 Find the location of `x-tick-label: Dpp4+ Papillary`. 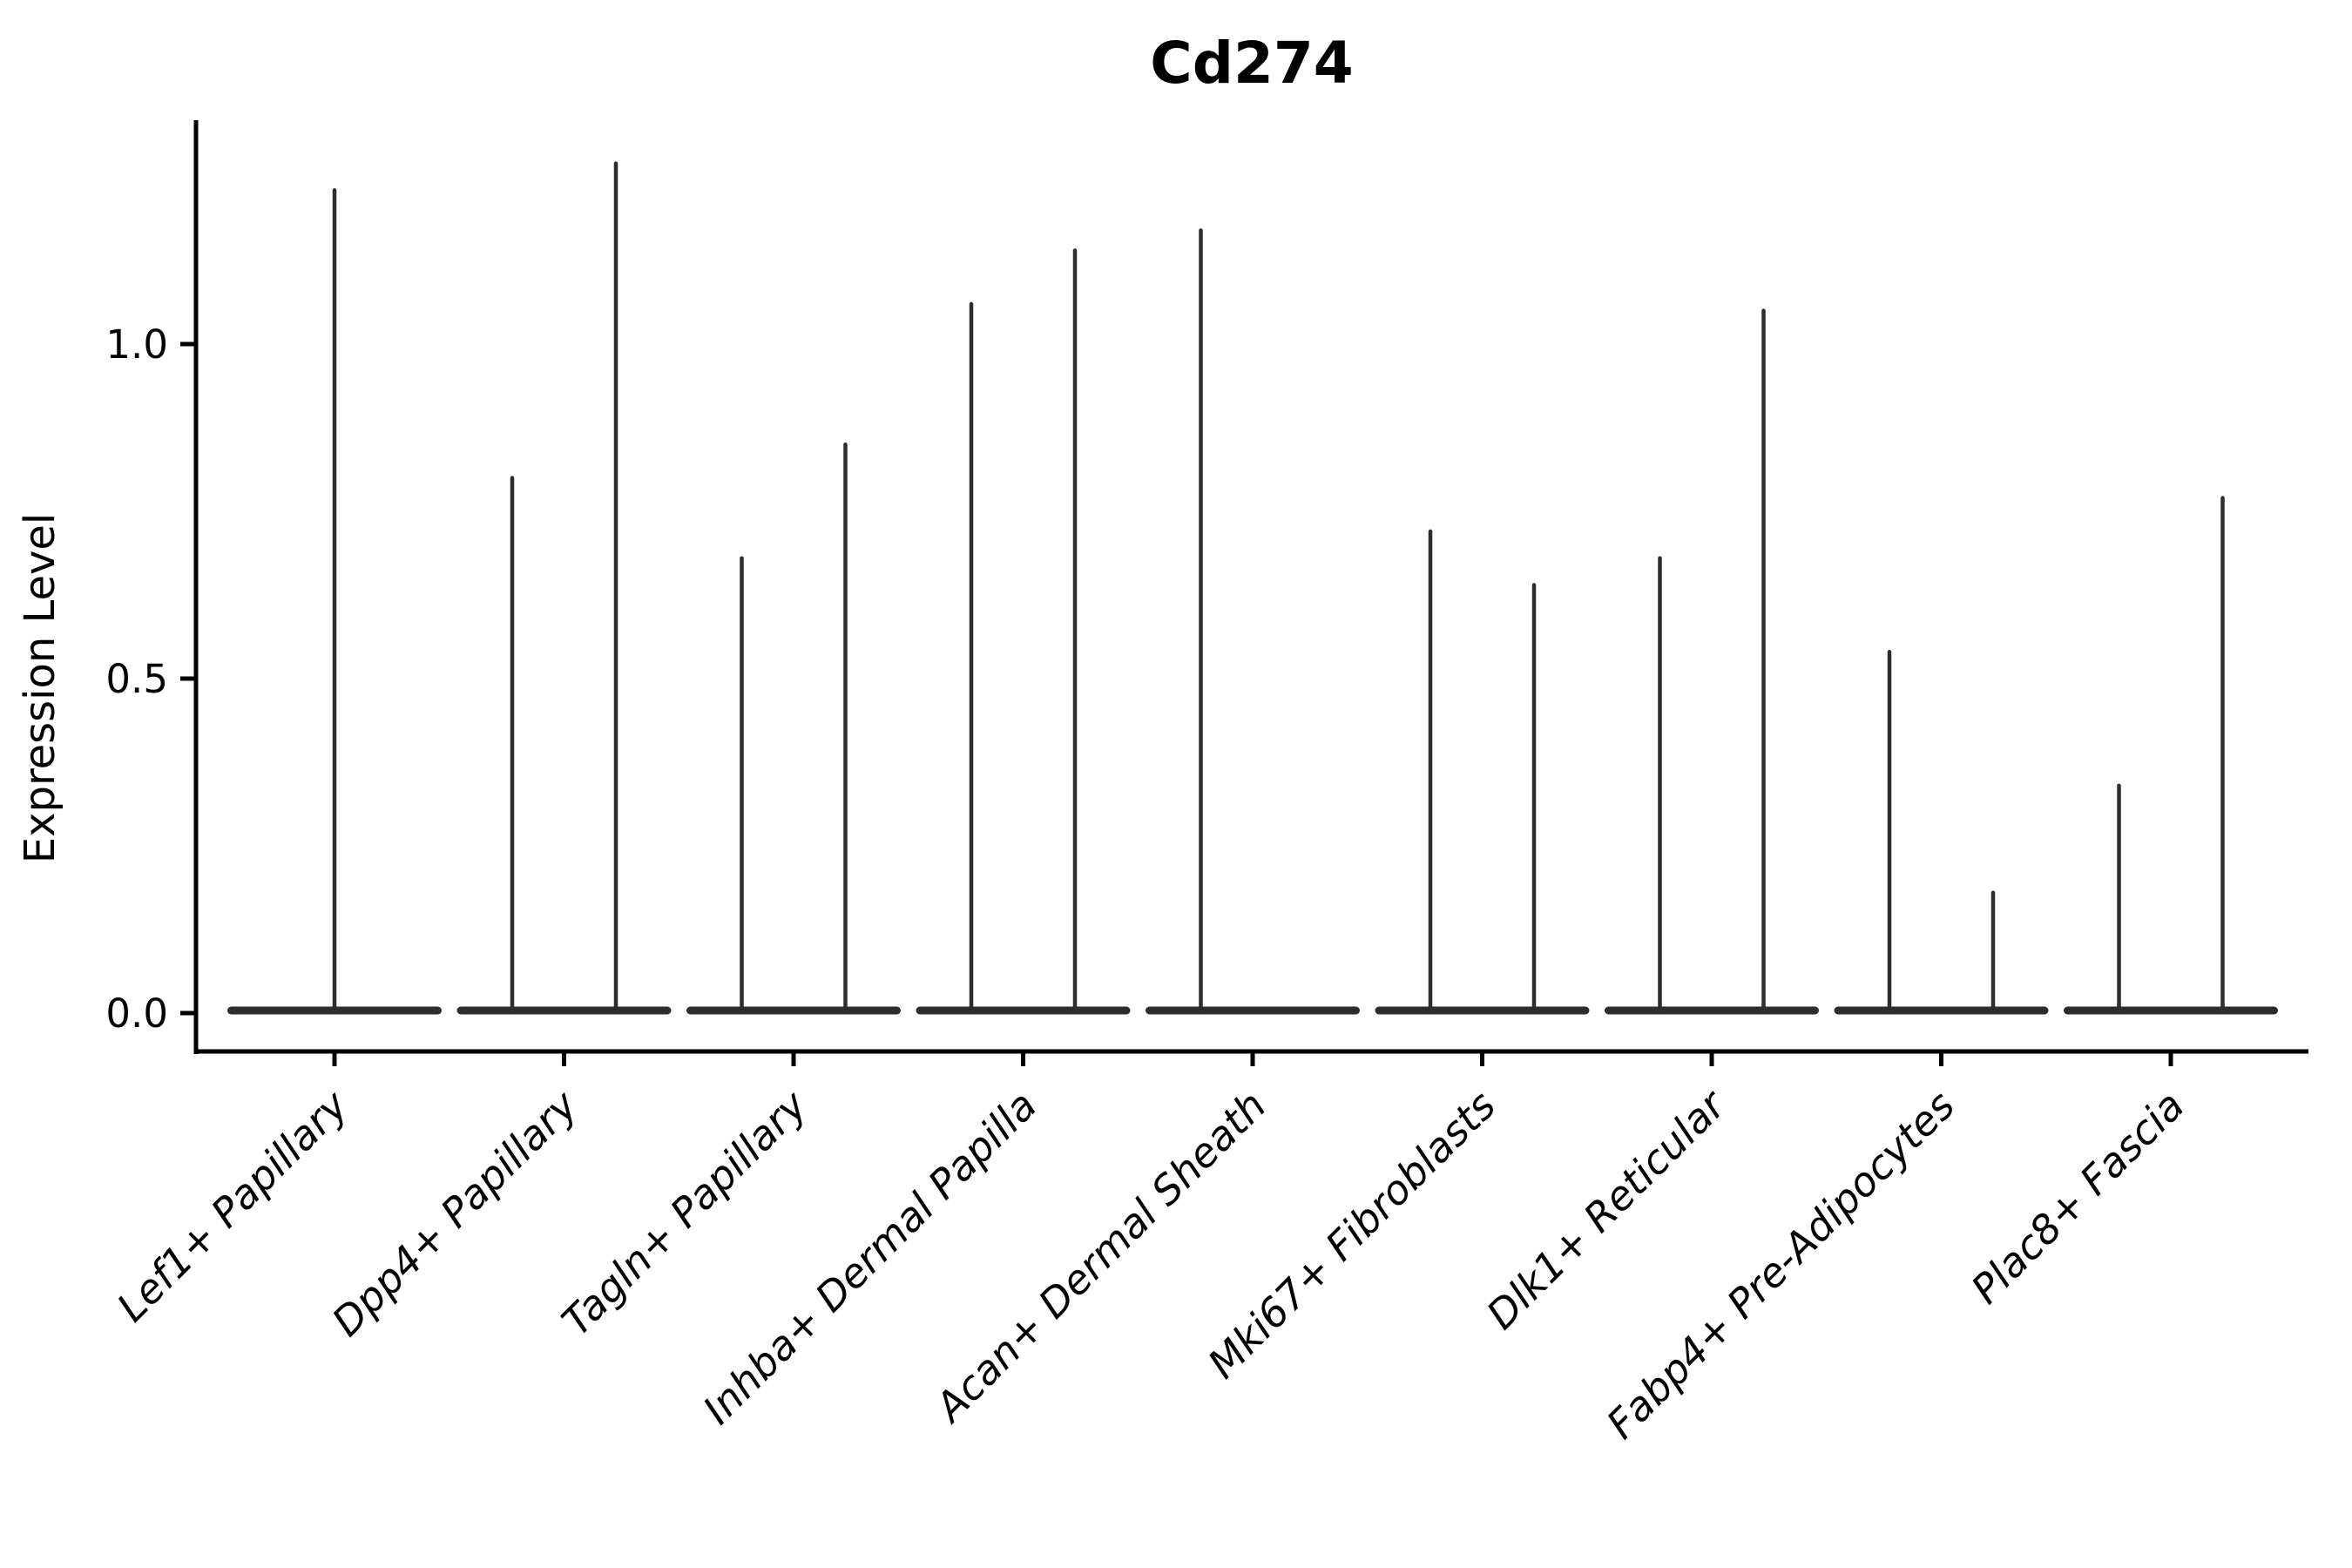

x-tick-label: Dpp4+ Papillary is located at coordinates (455, 1213).